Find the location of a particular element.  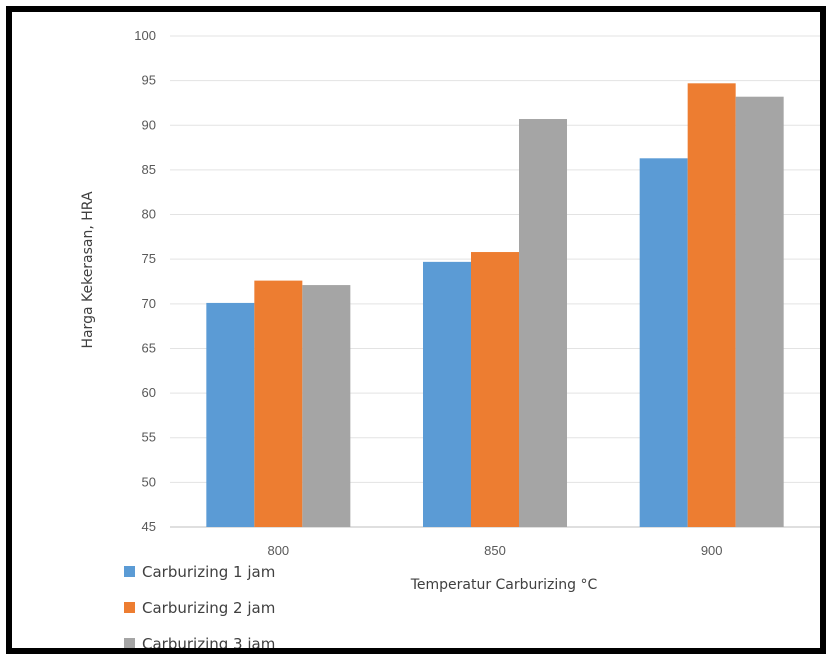

legend-label: Carburizing 1 jam is located at coordinates (208, 572).